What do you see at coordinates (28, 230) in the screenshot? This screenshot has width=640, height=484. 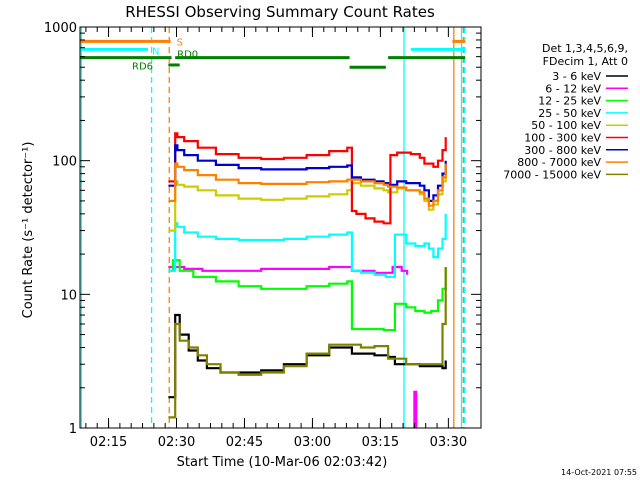 I see `y-axis-label: Count Rate (s⁻¹ detector⁻¹)` at bounding box center [28, 230].